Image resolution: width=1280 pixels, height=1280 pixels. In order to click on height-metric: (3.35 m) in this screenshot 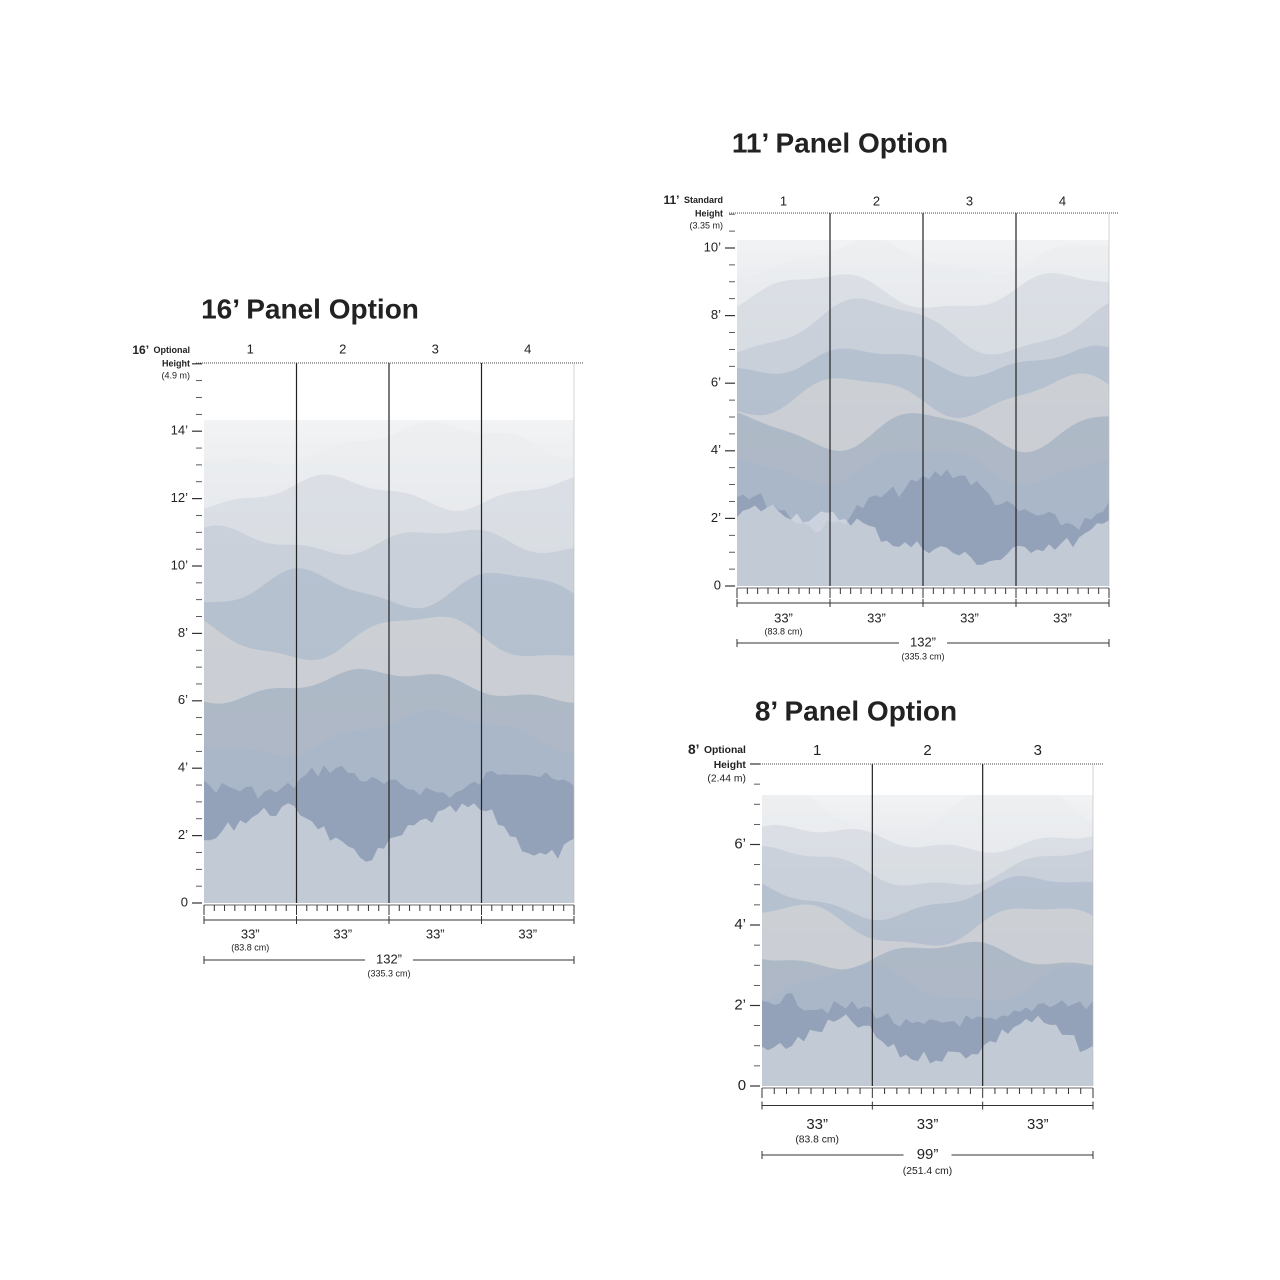, I will do `click(706, 225)`.